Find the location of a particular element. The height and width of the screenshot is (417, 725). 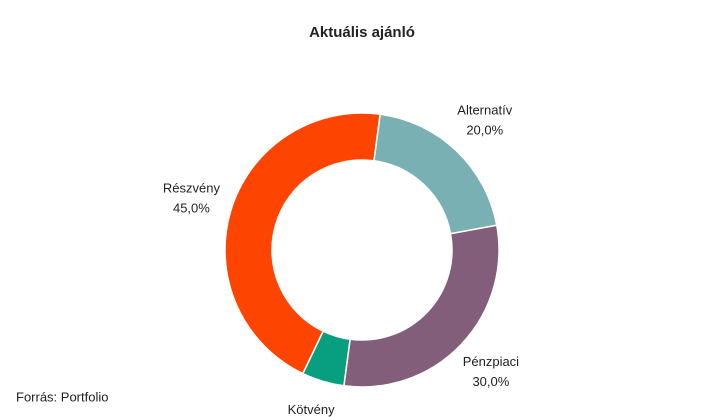

segment-label: Részvény is located at coordinates (192, 188).